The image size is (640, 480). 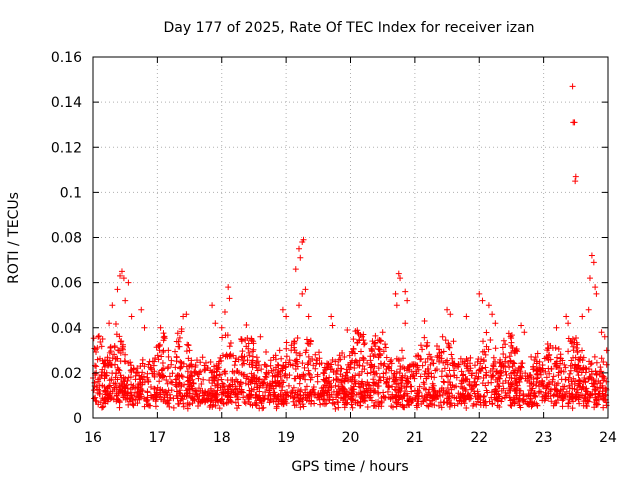 What do you see at coordinates (71, 193) in the screenshot?
I see `y-tick-label: 0.1` at bounding box center [71, 193].